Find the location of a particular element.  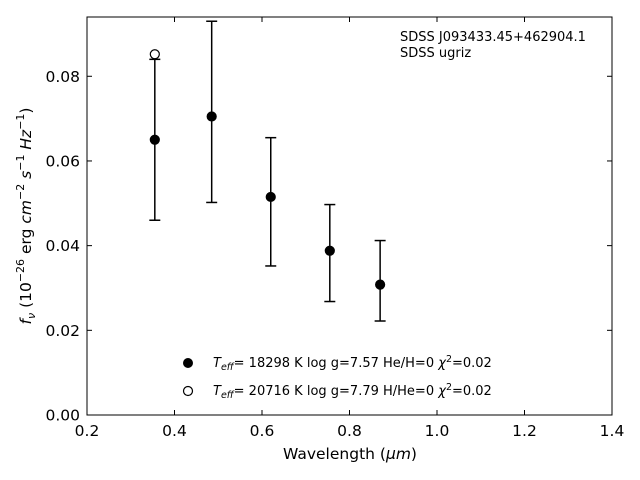

x-tick-label: 0.6 is located at coordinates (262, 431).